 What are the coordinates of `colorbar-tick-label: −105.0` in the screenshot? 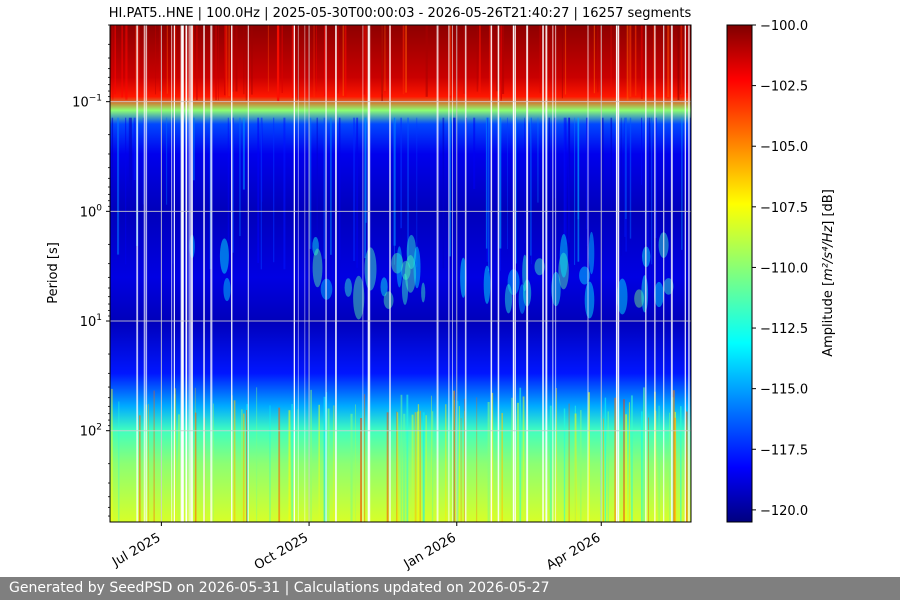 It's located at (784, 147).